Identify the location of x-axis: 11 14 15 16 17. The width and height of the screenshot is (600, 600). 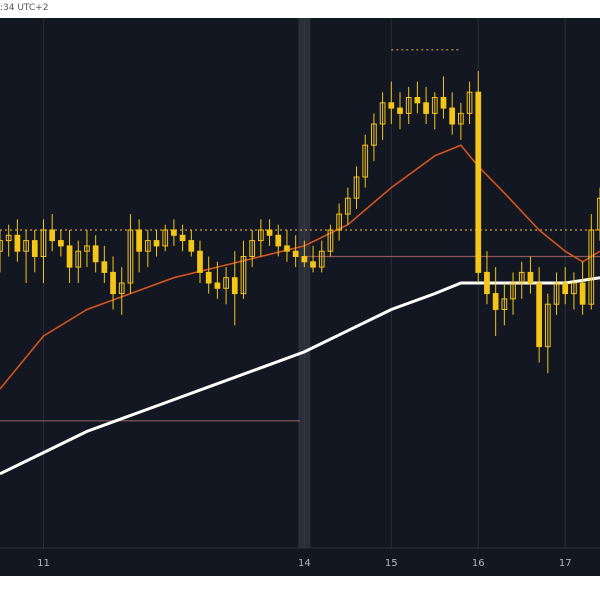
(300, 558).